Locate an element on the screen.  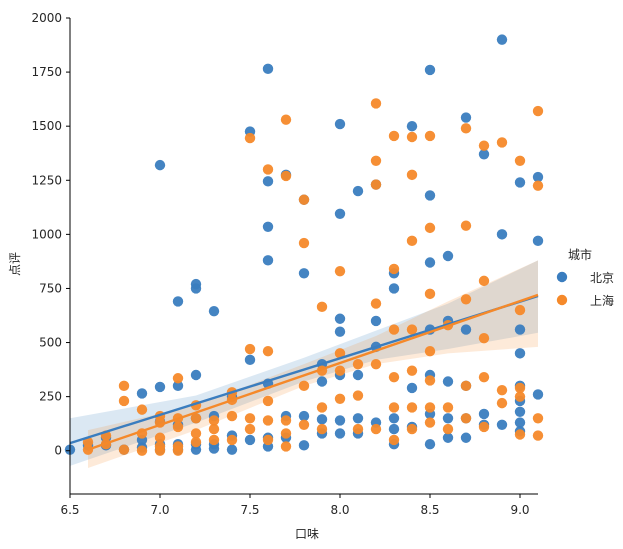
x-tick-label: 8.5 is located at coordinates (429, 510).